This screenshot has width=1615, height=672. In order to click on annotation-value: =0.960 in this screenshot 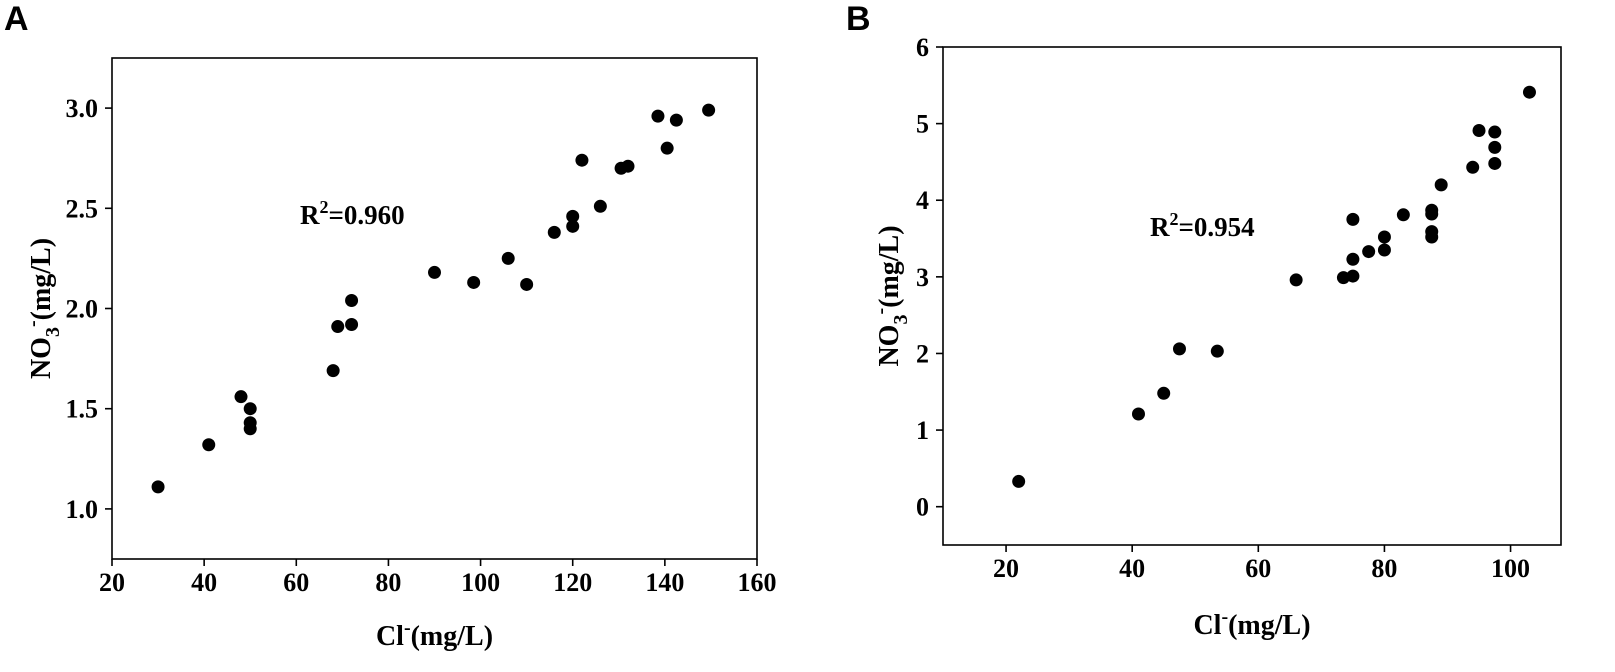, I will do `click(367, 215)`.